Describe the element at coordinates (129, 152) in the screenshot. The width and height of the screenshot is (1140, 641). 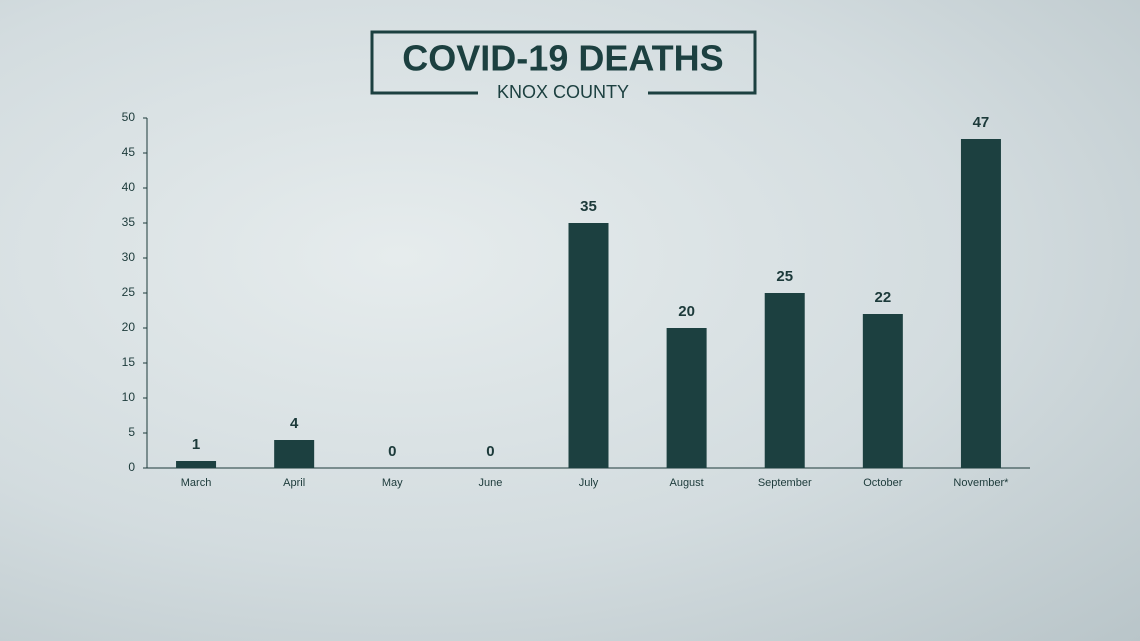
I see `y-tick-label: 45` at that location.